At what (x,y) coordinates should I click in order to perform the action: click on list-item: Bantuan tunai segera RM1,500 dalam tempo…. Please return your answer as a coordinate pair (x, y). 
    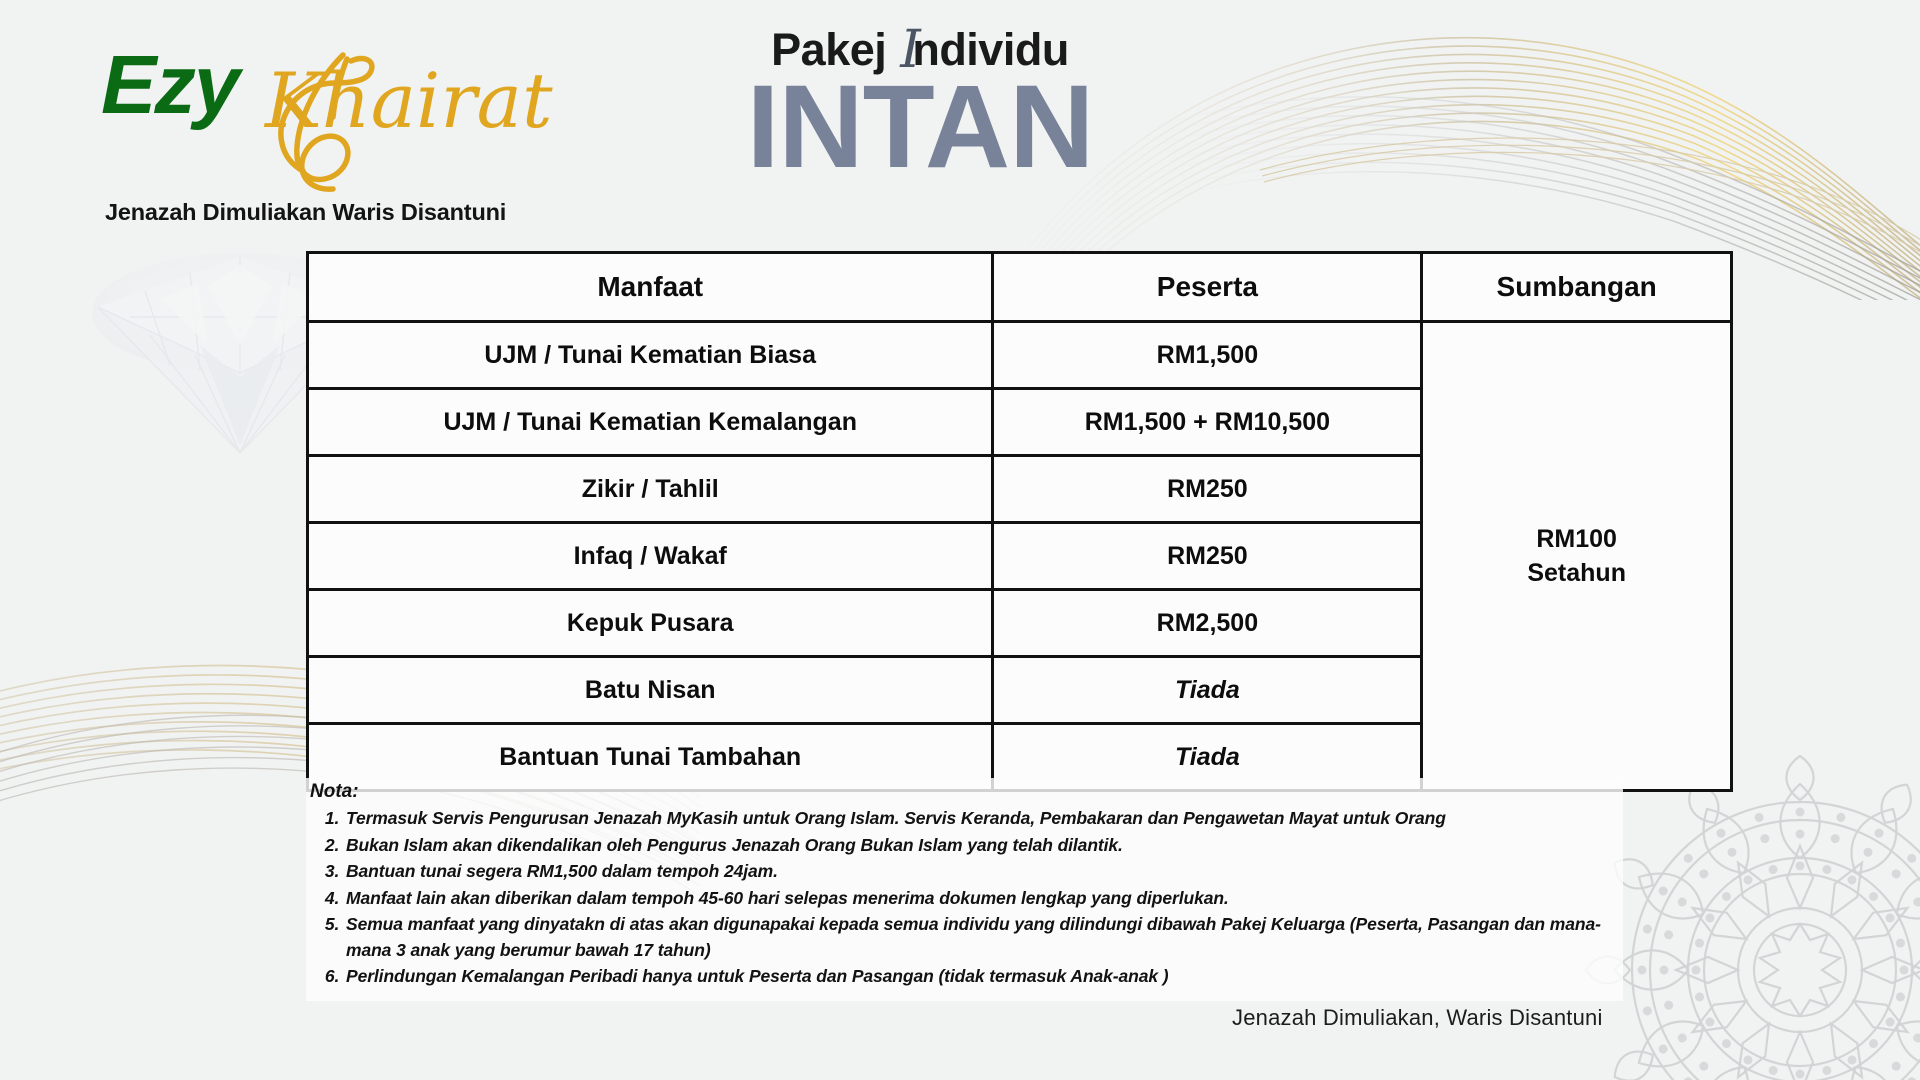
    Looking at the image, I should click on (980, 872).